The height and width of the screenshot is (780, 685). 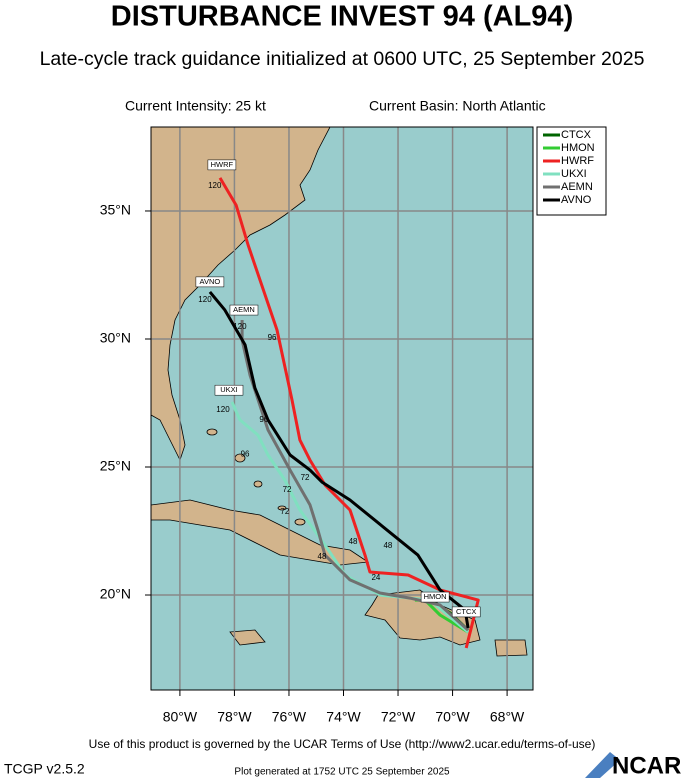 I want to click on track-tag: AEMN, so click(x=244, y=309).